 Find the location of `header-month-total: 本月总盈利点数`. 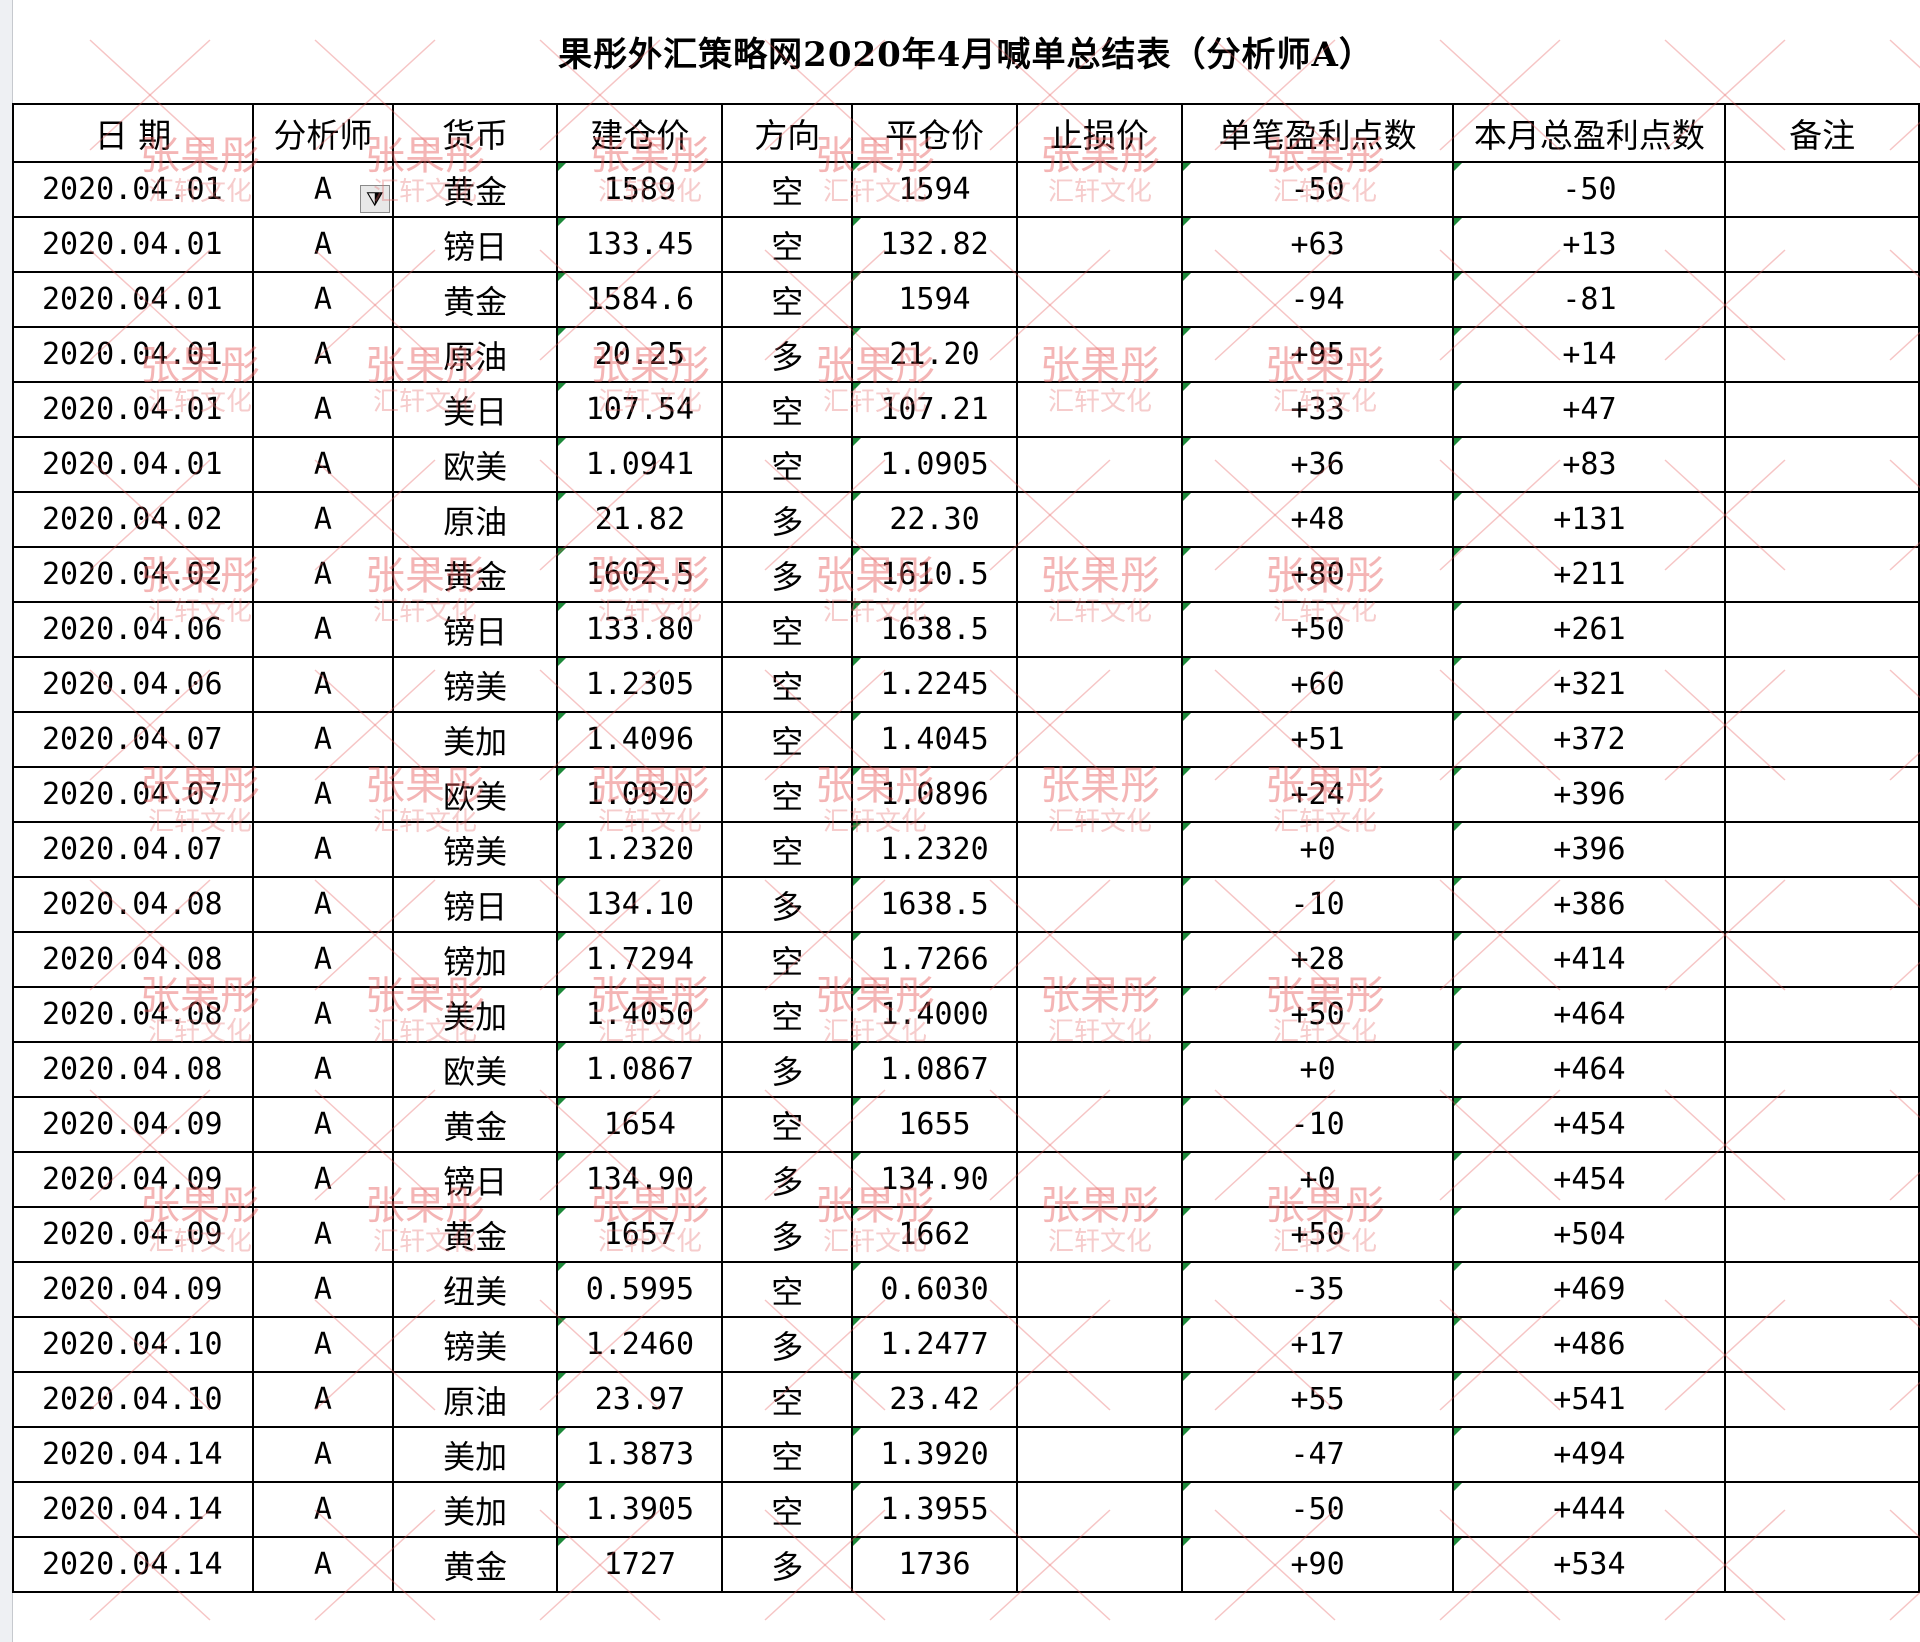

header-month-total: 本月总盈利点数 is located at coordinates (1589, 133).